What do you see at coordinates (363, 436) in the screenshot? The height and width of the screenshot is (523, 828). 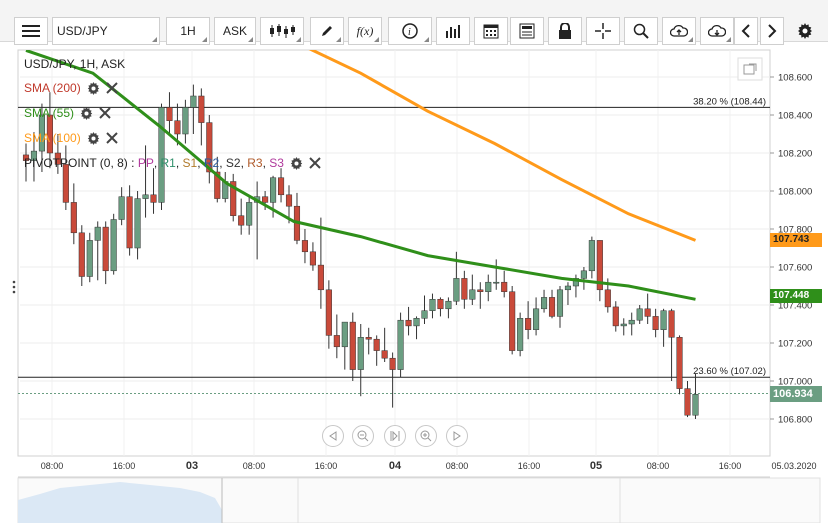 I see `zoom-out-button` at bounding box center [363, 436].